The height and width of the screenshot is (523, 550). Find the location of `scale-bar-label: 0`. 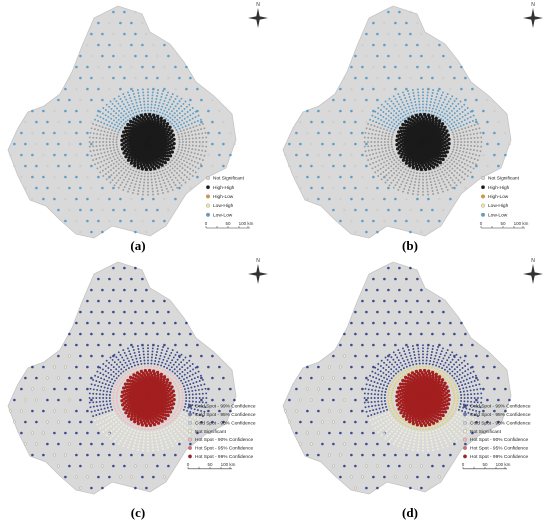

scale-bar-label: 0 is located at coordinates (206, 223).